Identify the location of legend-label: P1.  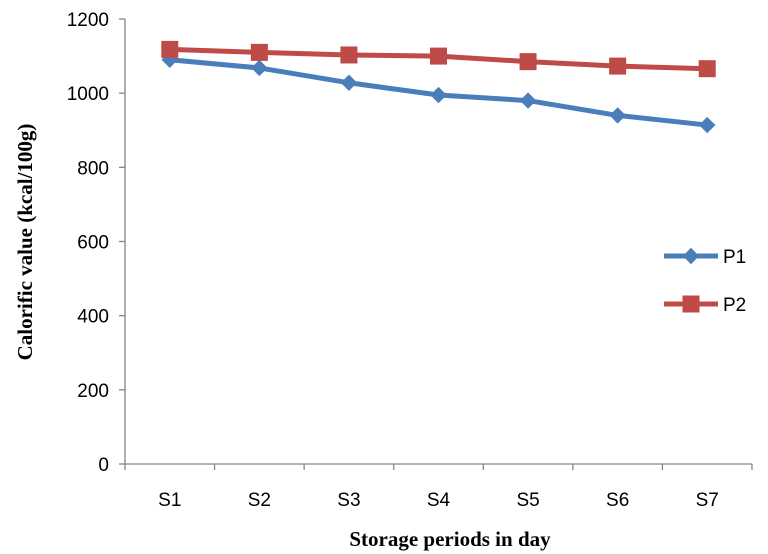
(734, 257).